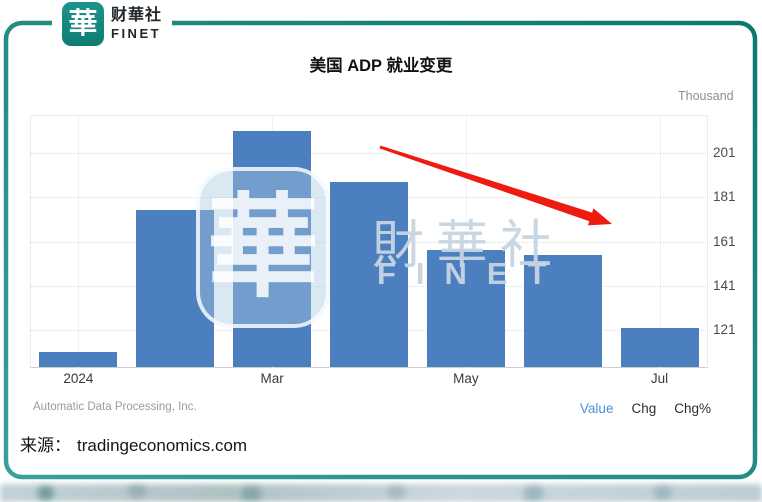  What do you see at coordinates (272, 378) in the screenshot?
I see `x-axis-tick-label: Mar` at bounding box center [272, 378].